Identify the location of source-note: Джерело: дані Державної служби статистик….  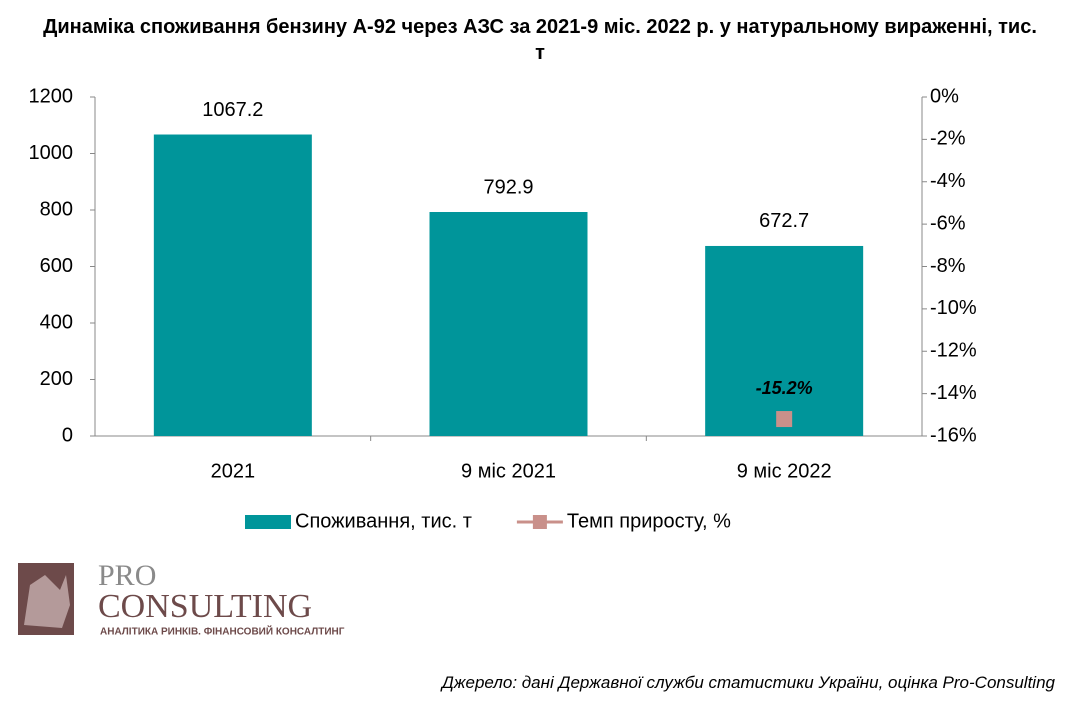
(748, 682).